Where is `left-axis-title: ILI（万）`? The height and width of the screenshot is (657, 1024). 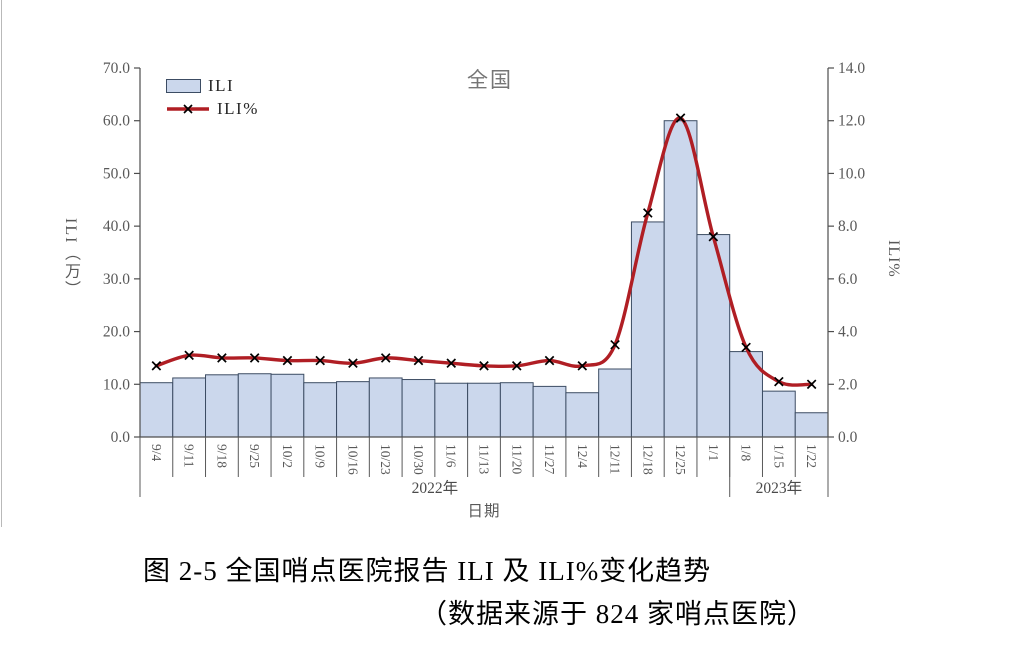 left-axis-title: ILI（万） is located at coordinates (70, 258).